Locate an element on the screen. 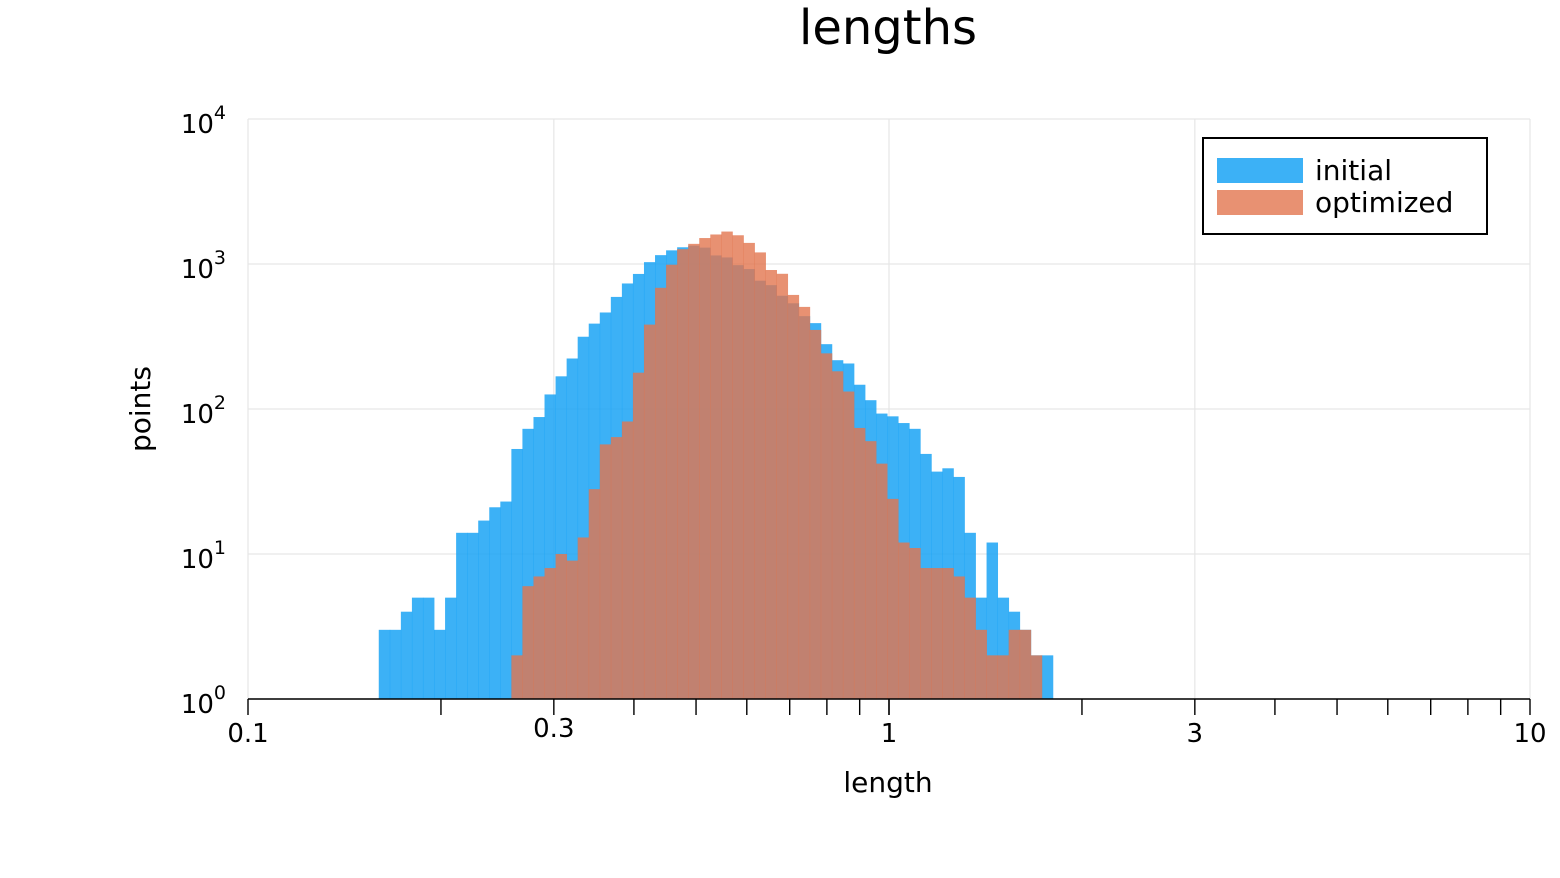 The height and width of the screenshot is (878, 1560). y-tick-label: 10⁰ is located at coordinates (203, 701).